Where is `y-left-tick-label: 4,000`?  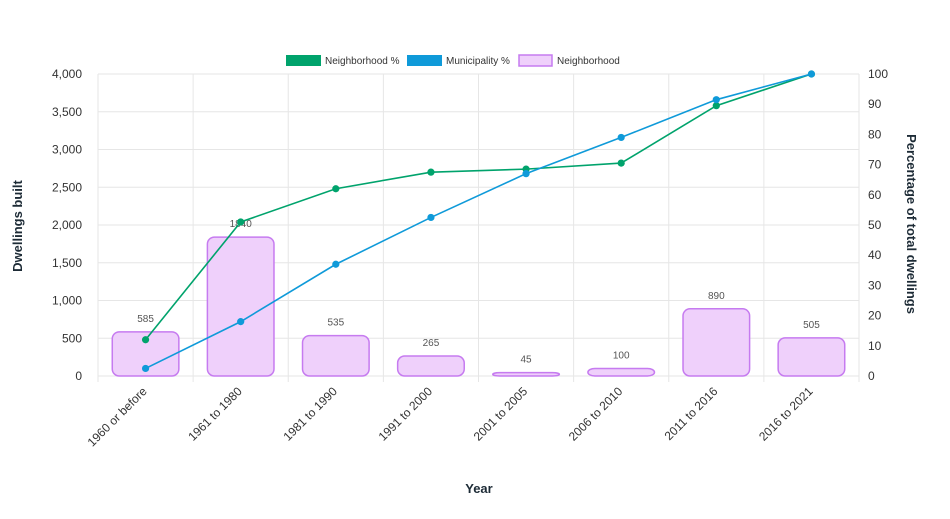 y-left-tick-label: 4,000 is located at coordinates (67, 74).